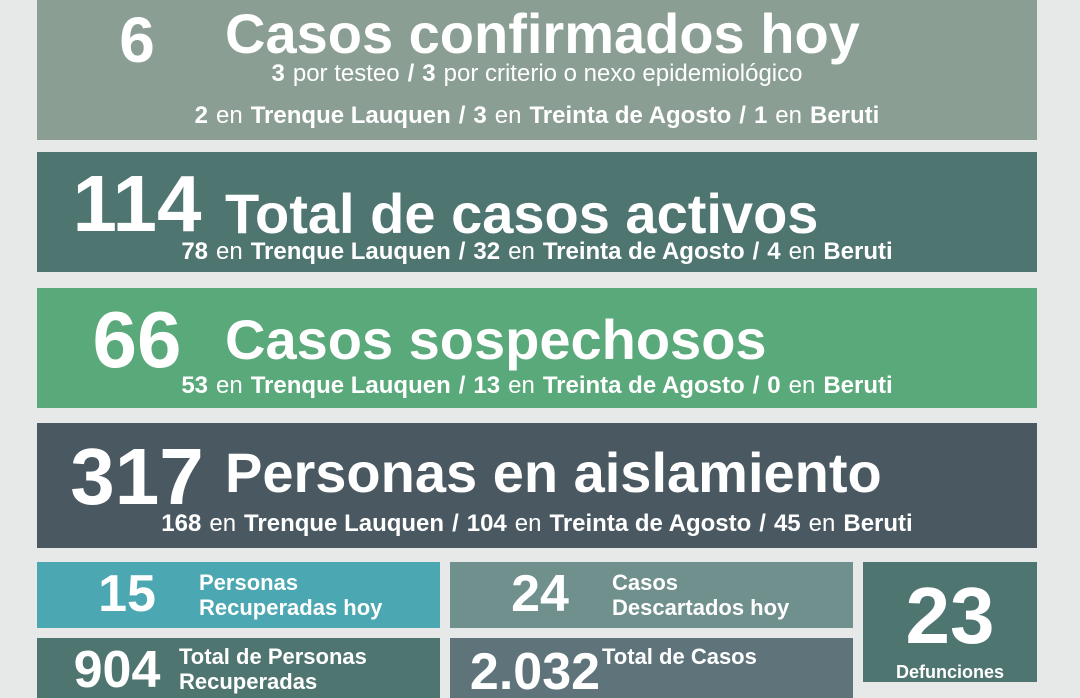  I want to click on detail-segment: 0, so click(774, 385).